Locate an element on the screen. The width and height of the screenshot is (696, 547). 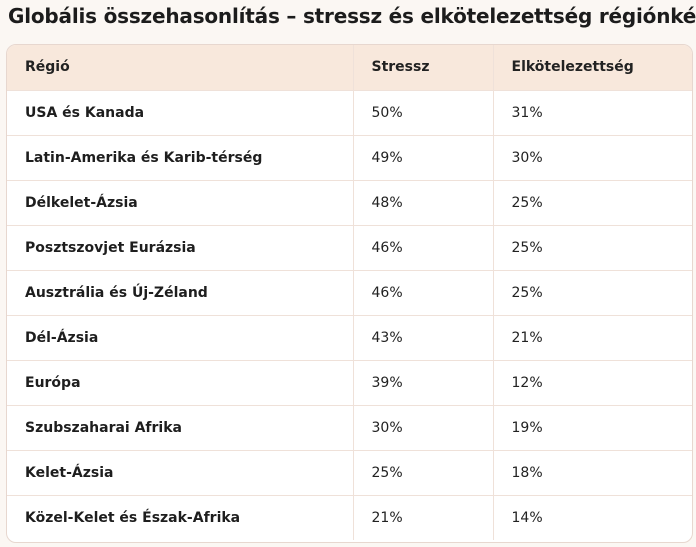
table-row: Délkelet-Ázsia 48% 25% is located at coordinates (349, 203).